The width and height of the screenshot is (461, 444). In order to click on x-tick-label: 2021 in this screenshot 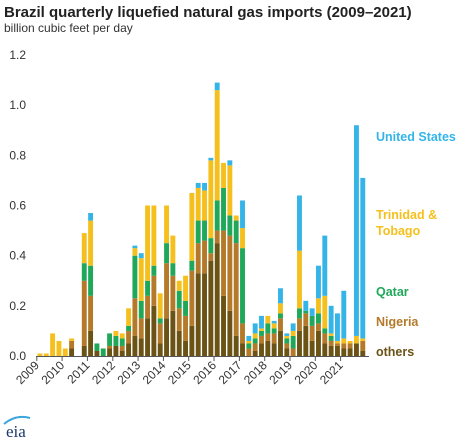, I will do `click(331, 372)`.